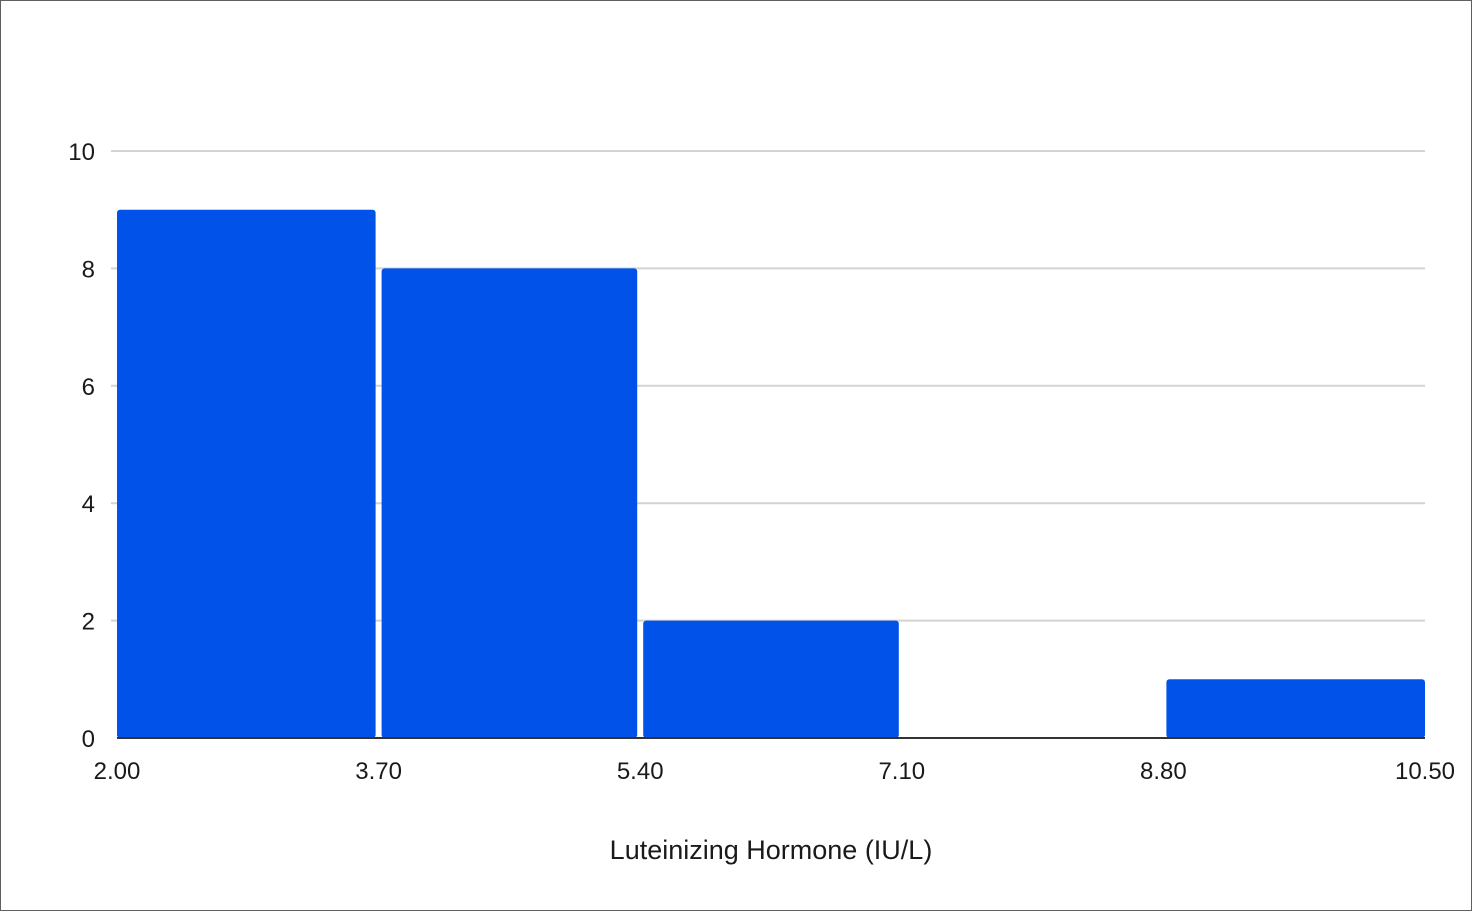 Image resolution: width=1472 pixels, height=911 pixels. Describe the element at coordinates (771, 850) in the screenshot. I see `x-axis-title: Luteinizing Hormone (IU/L)` at that location.